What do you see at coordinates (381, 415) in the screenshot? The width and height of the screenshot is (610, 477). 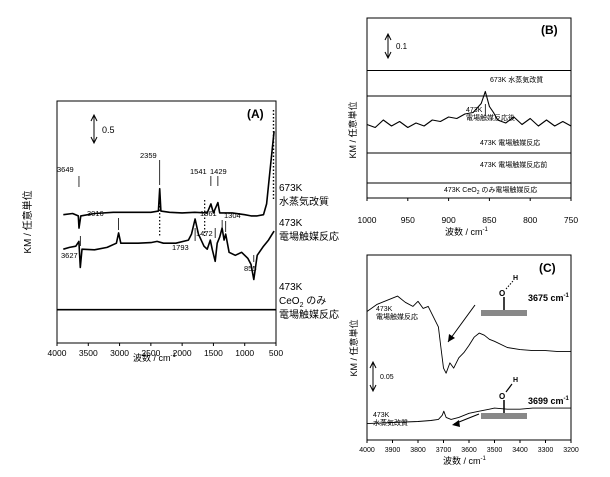 I see `panel-c-label-s2-line1: 473K` at bounding box center [381, 415].